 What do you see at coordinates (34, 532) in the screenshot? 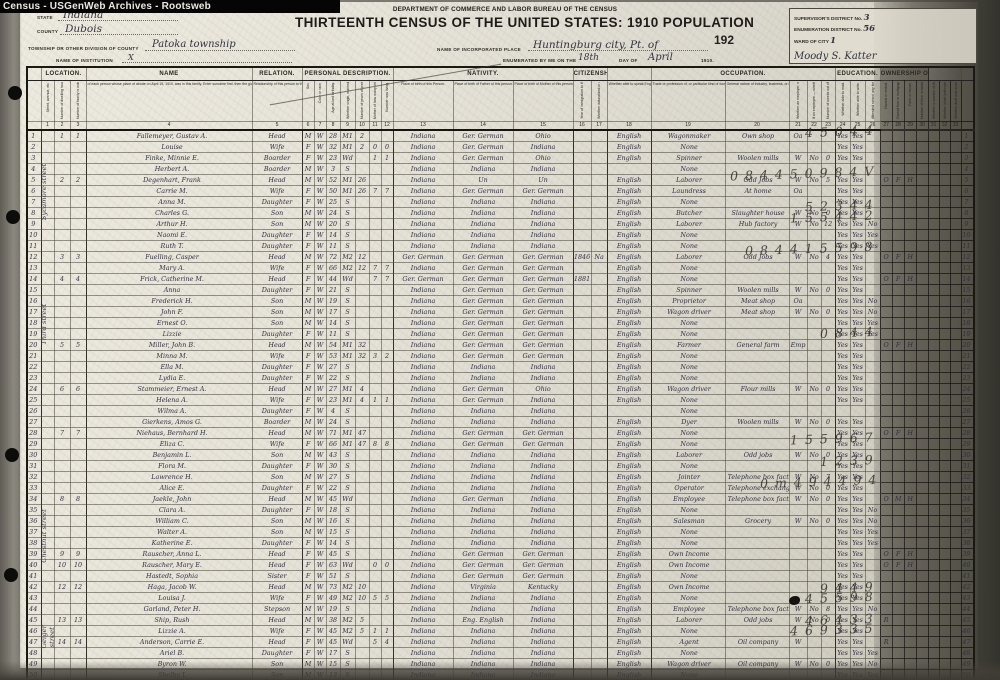
I see `cell-num: 37` at bounding box center [34, 532].